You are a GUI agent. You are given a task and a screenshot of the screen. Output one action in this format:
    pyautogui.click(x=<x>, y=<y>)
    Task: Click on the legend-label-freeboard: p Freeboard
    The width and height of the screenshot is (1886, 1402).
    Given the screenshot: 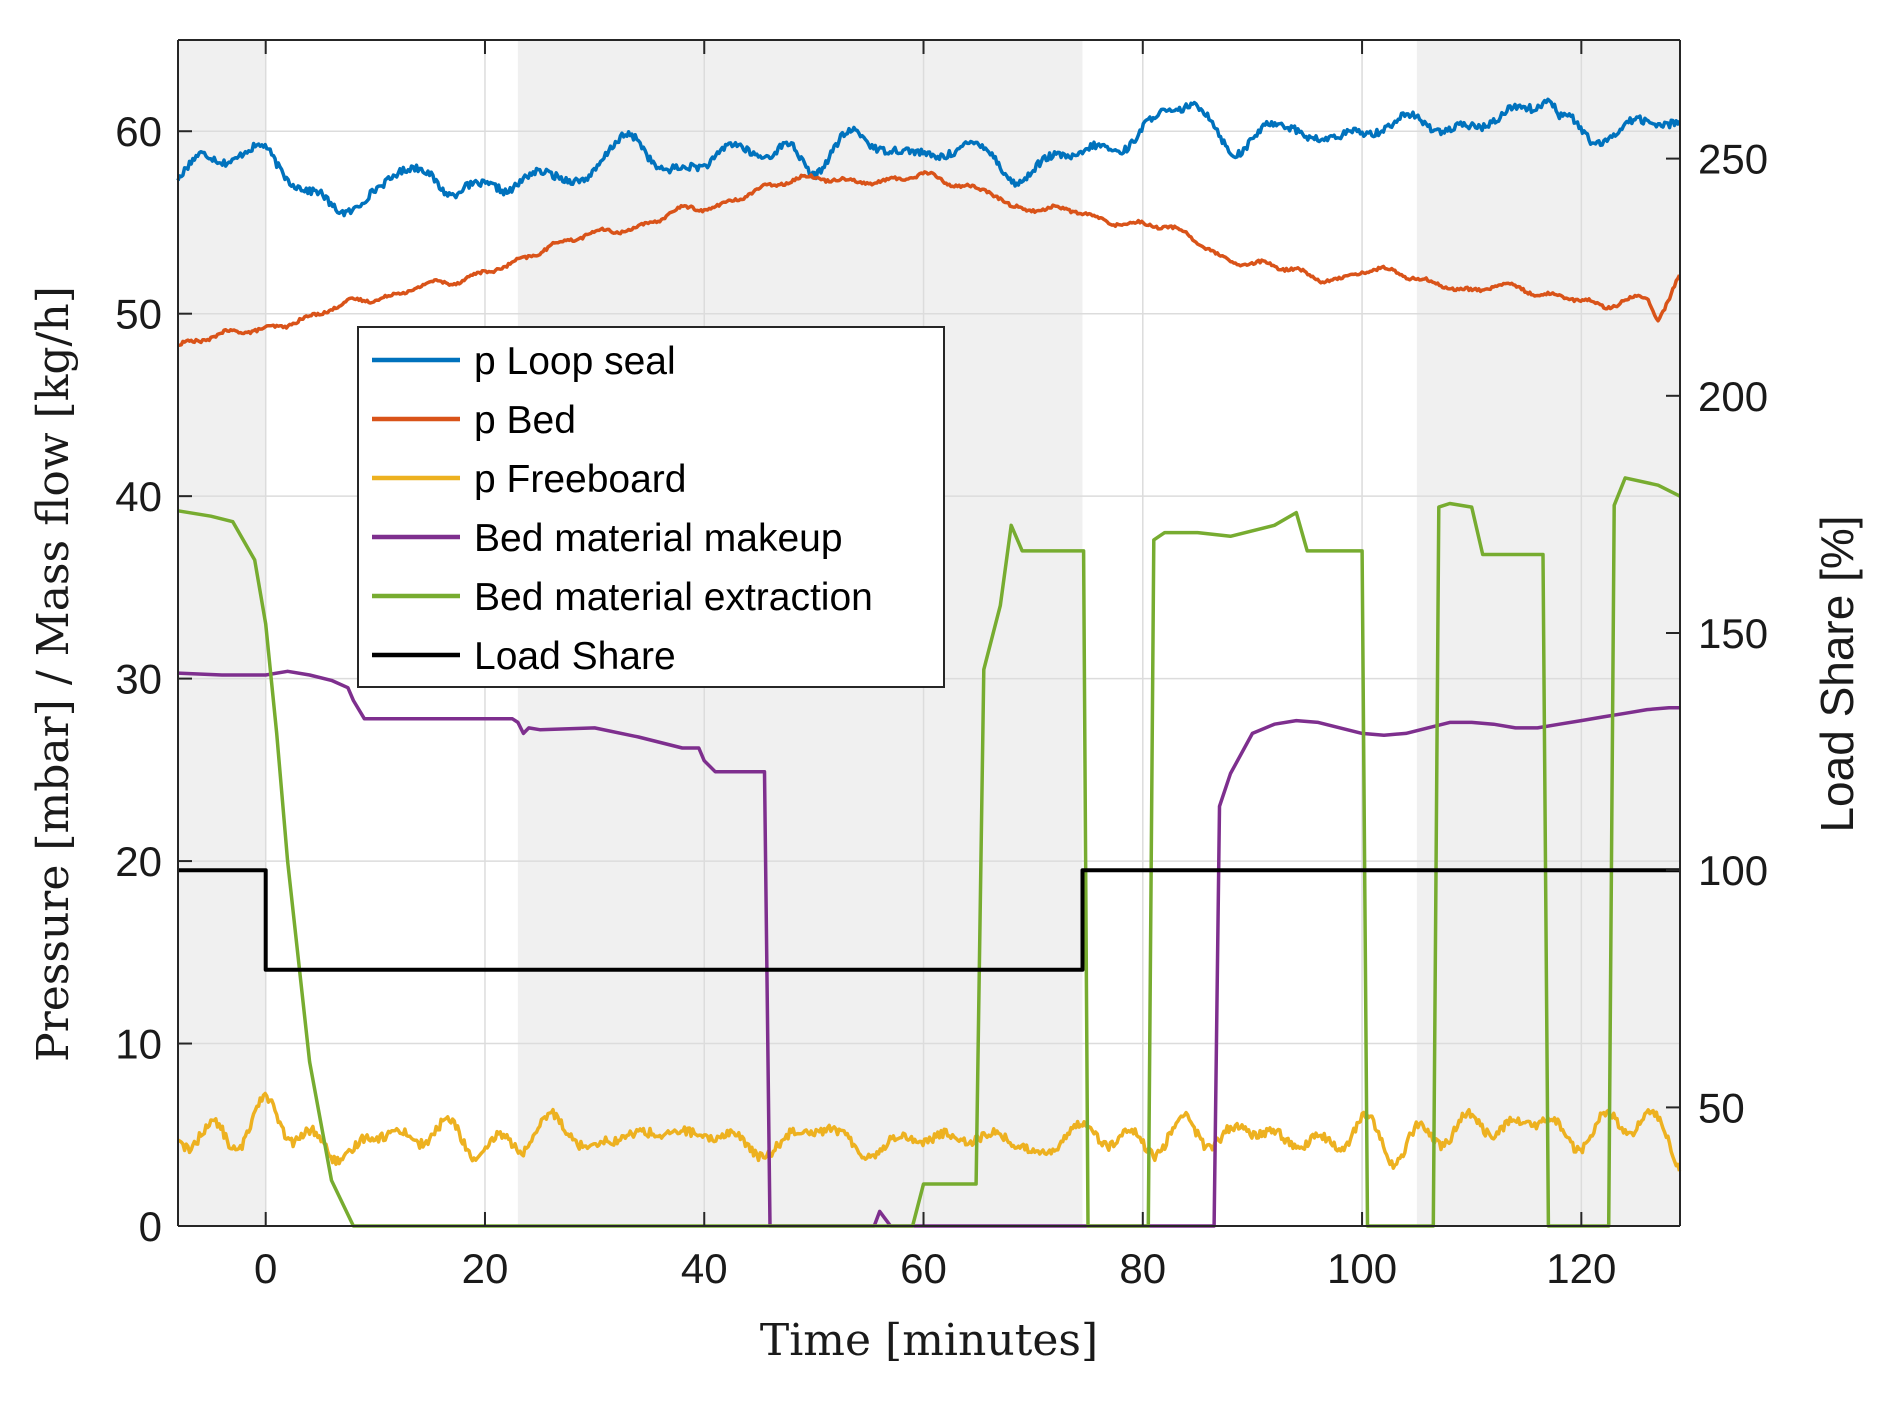 What is the action you would take?
    pyautogui.click(x=580, y=479)
    